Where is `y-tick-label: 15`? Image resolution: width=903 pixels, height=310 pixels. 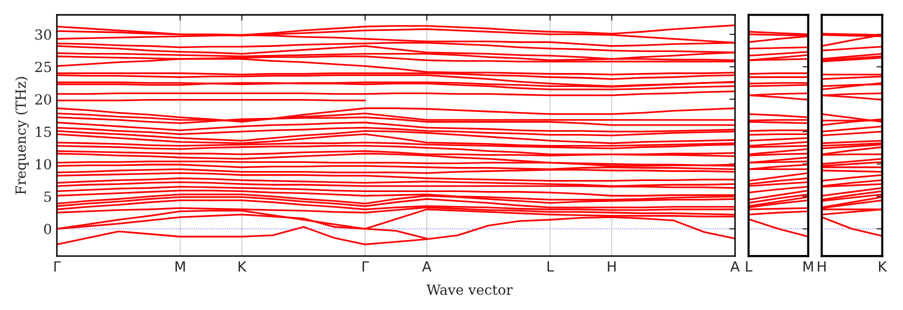 y-tick-label: 15 is located at coordinates (43, 132).